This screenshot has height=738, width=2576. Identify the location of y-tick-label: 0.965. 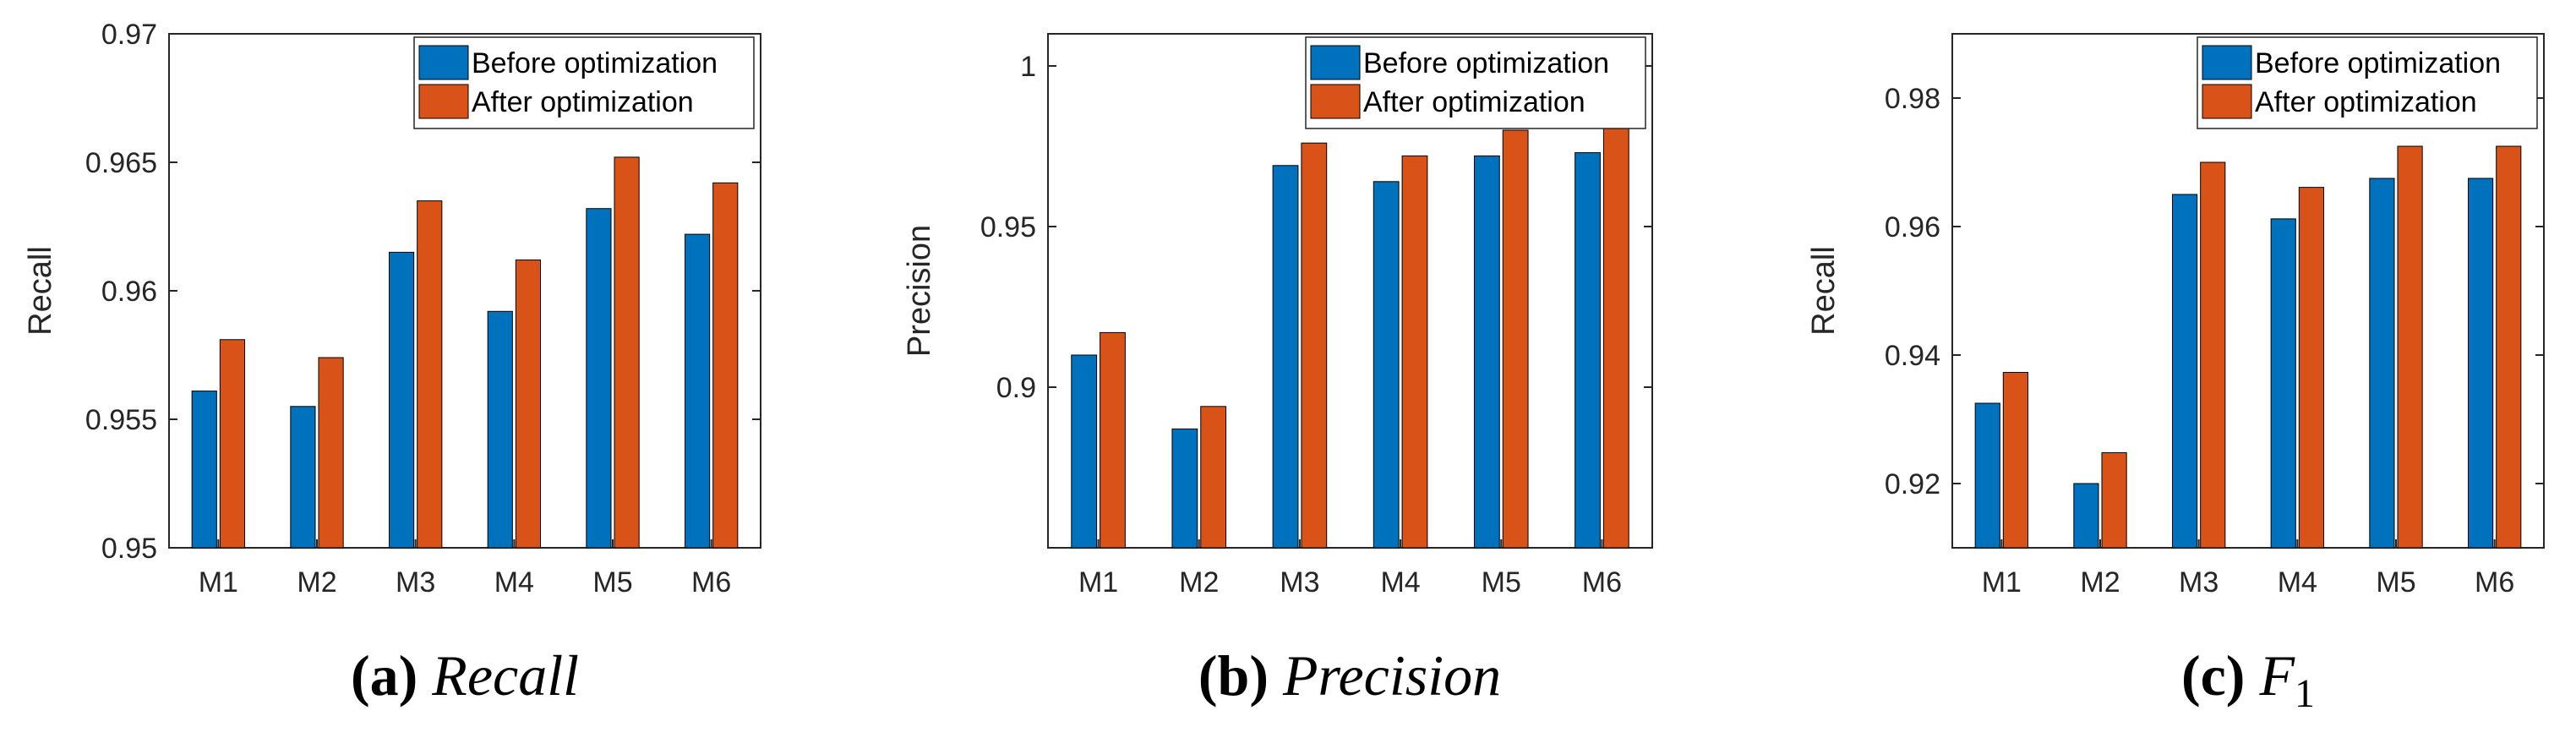
(121, 163).